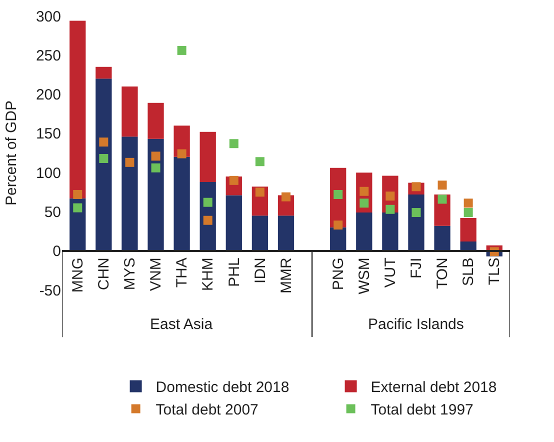 This screenshot has width=554, height=442. Describe the element at coordinates (182, 324) in the screenshot. I see `text: East Asia` at that location.